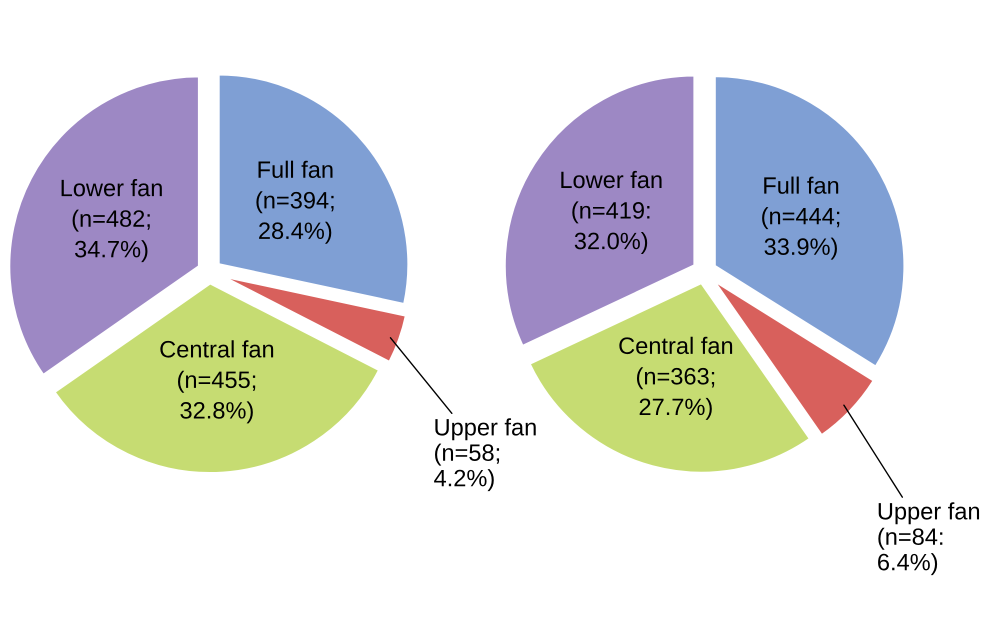 This screenshot has width=990, height=636. Describe the element at coordinates (611, 227) in the screenshot. I see `data-label: (n=419: 32.0%)` at that location.